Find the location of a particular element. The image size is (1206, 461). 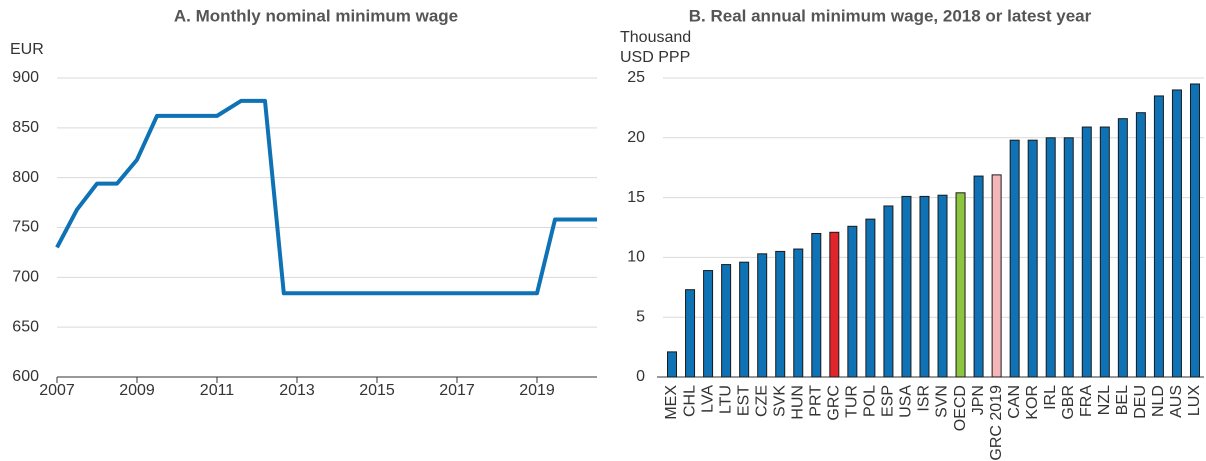

x-tick-label: GBR is located at coordinates (1068, 402).